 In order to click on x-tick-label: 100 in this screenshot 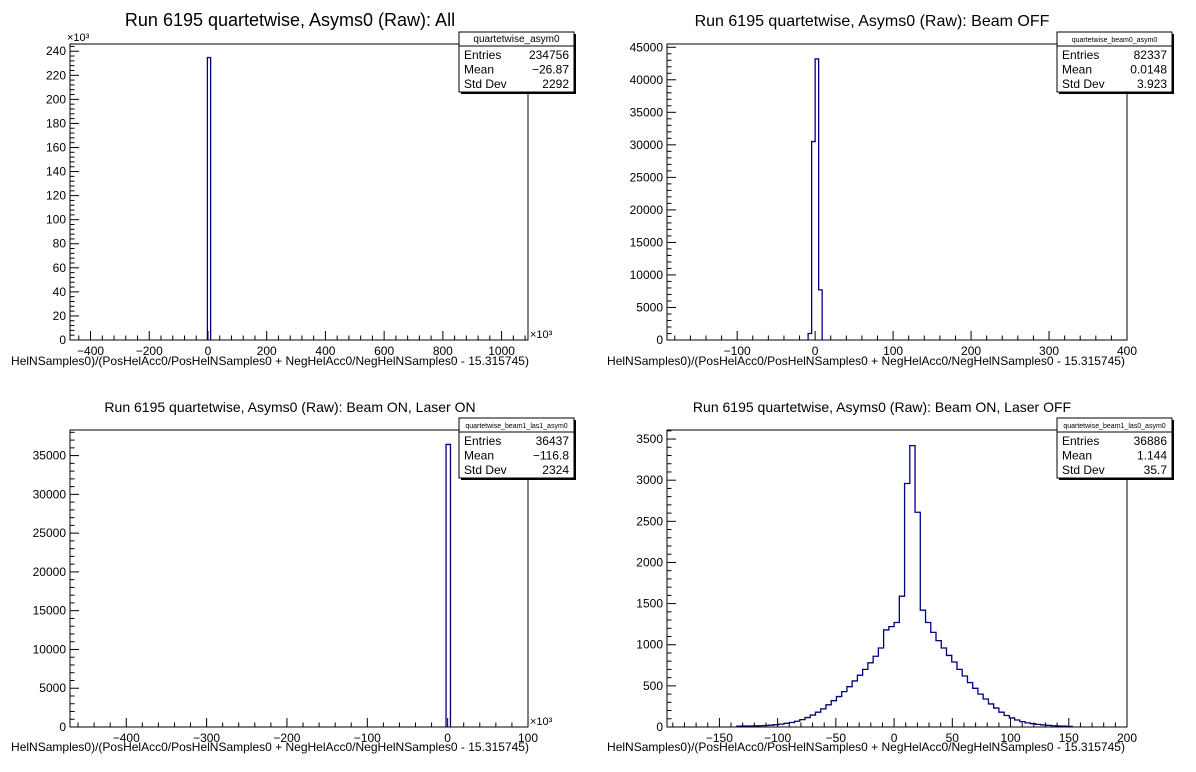, I will do `click(893, 351)`.